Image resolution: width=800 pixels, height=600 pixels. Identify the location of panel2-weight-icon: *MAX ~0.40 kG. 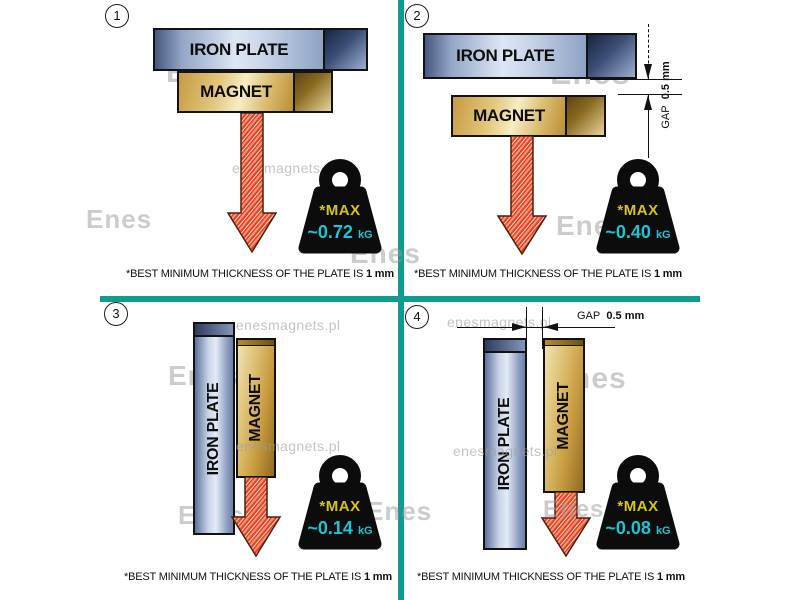
(638, 210).